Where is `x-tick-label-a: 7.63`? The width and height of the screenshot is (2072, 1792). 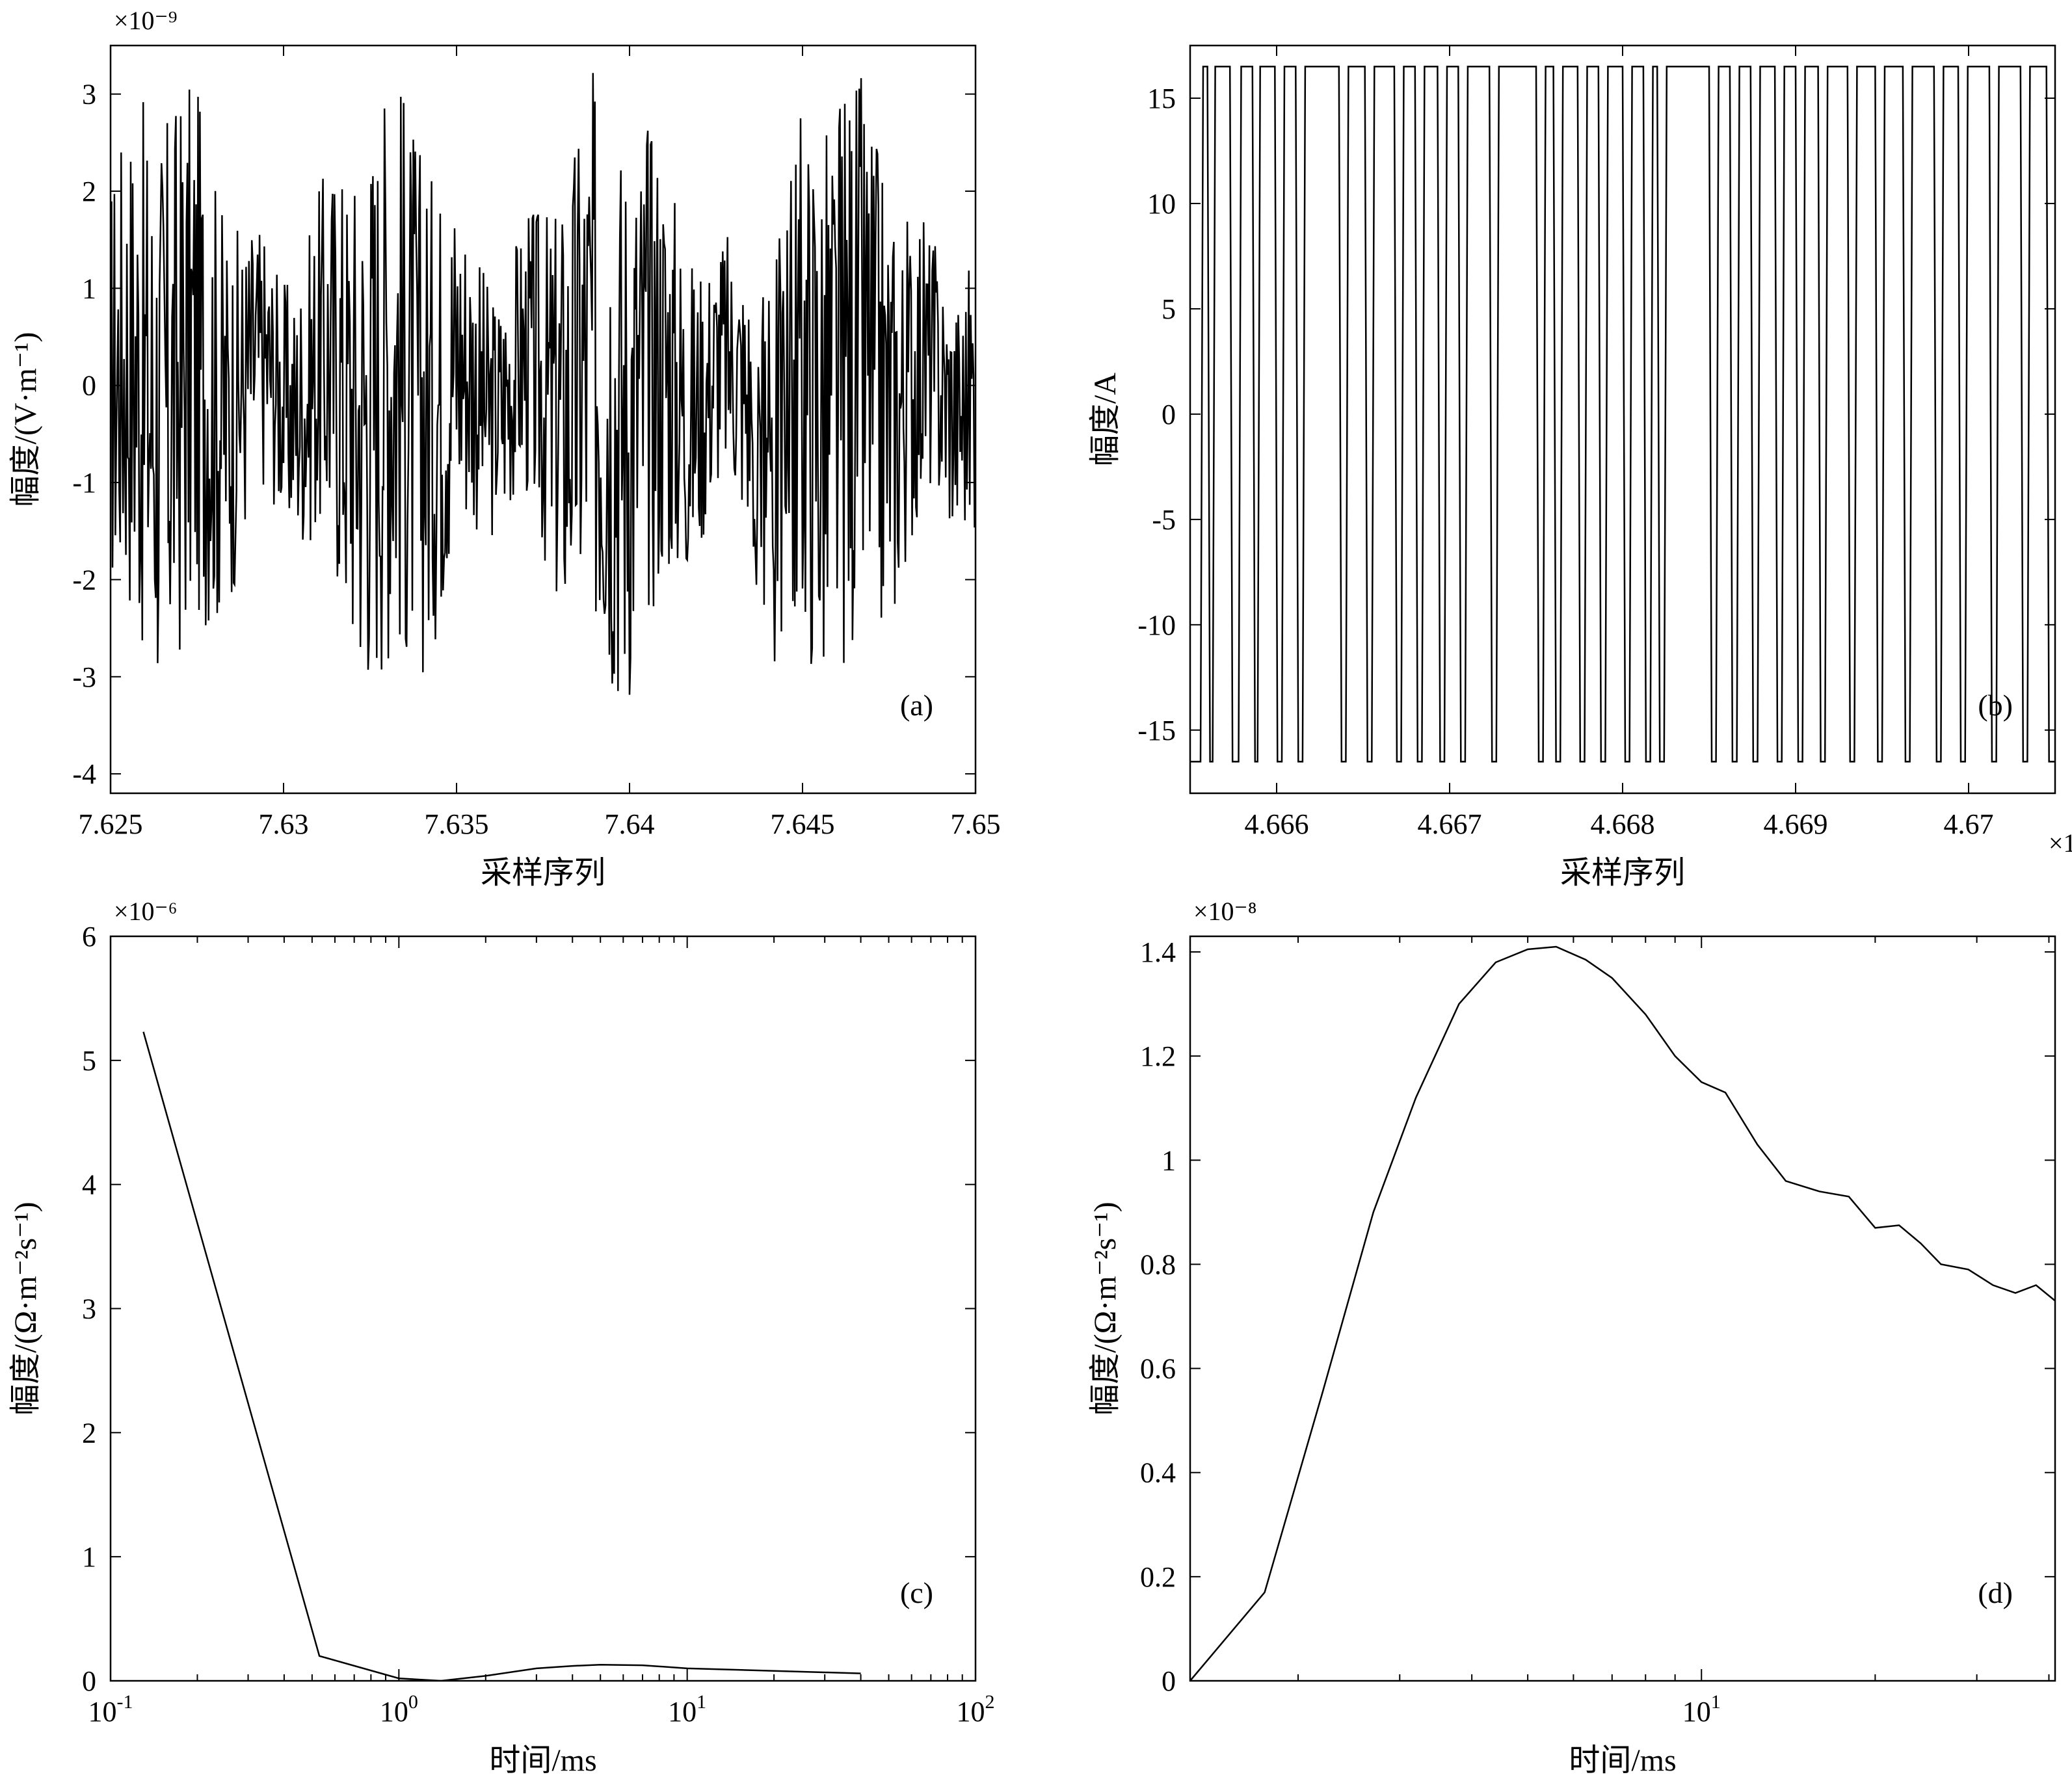 x-tick-label-a: 7.63 is located at coordinates (284, 824).